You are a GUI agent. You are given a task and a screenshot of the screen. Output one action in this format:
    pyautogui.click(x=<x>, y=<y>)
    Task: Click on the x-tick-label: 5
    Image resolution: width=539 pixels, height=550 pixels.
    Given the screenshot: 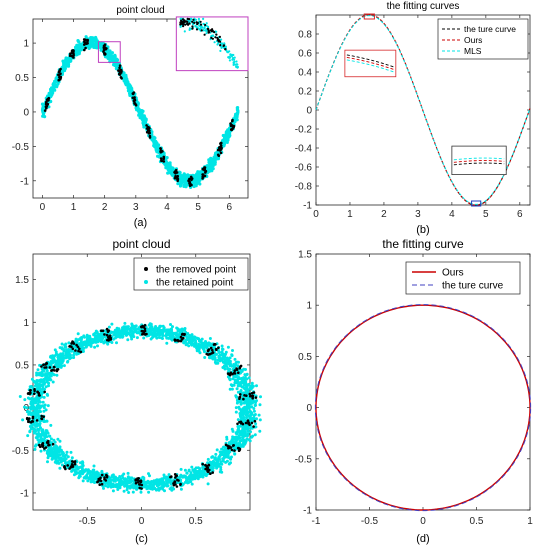 What is the action you would take?
    pyautogui.click(x=486, y=214)
    